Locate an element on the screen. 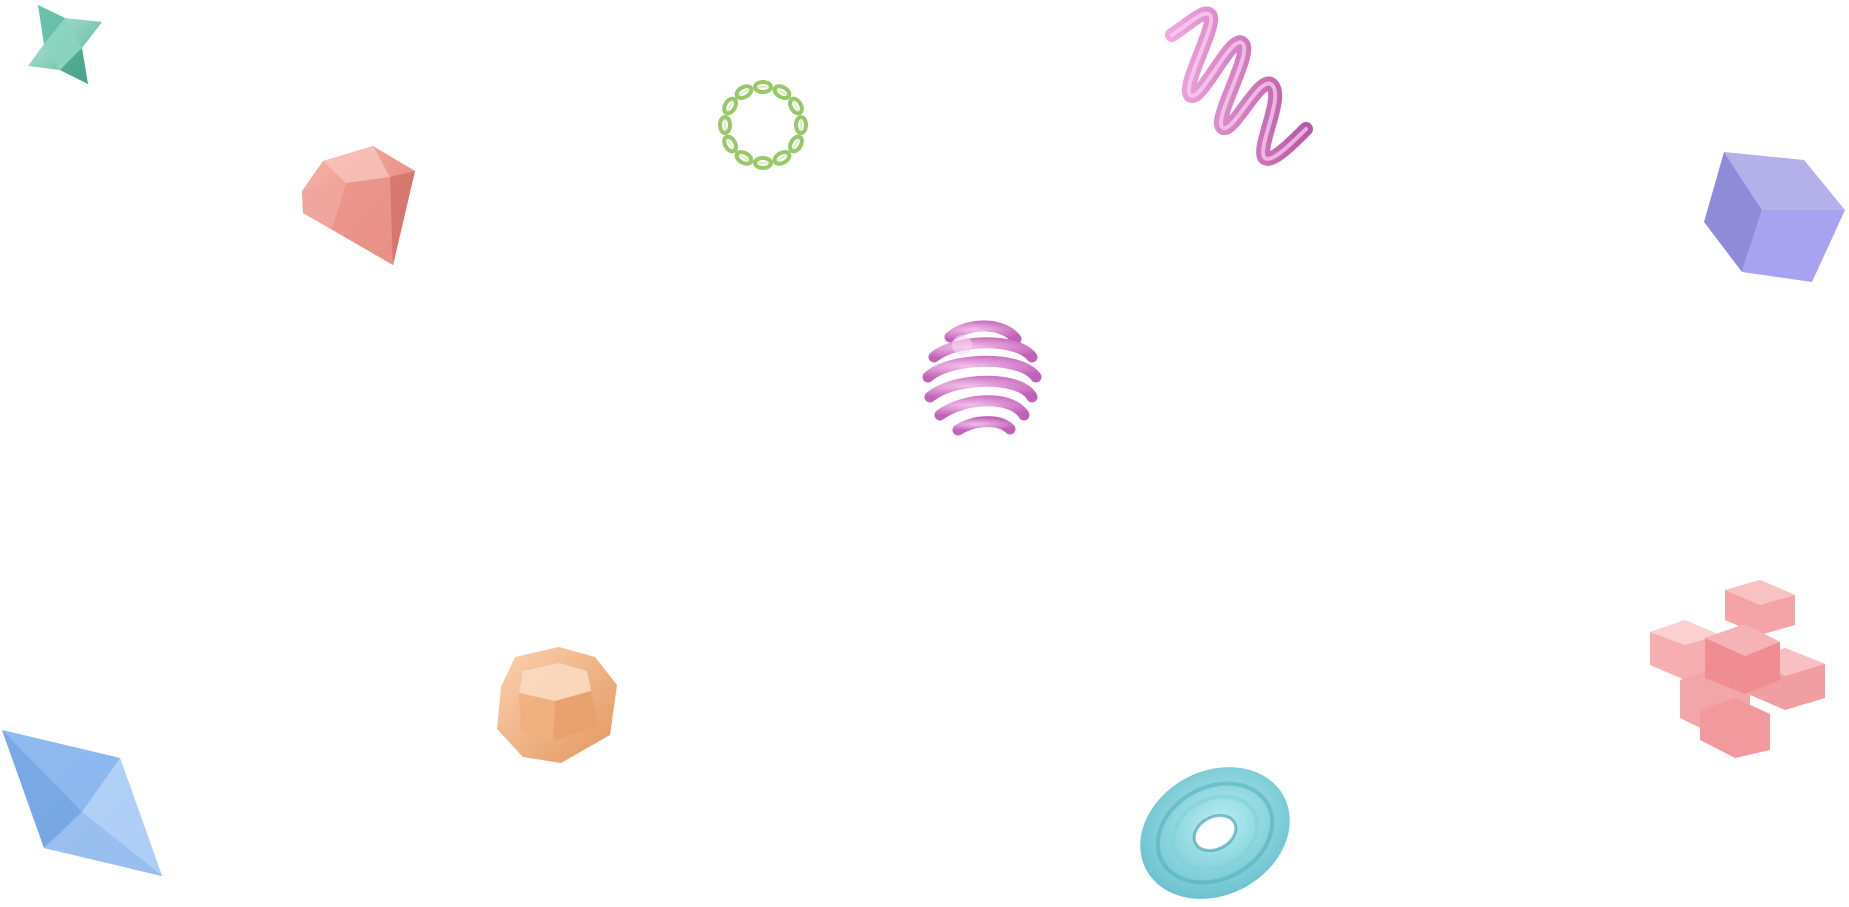  green-star-octahedron-shape is located at coordinates (65, 44).